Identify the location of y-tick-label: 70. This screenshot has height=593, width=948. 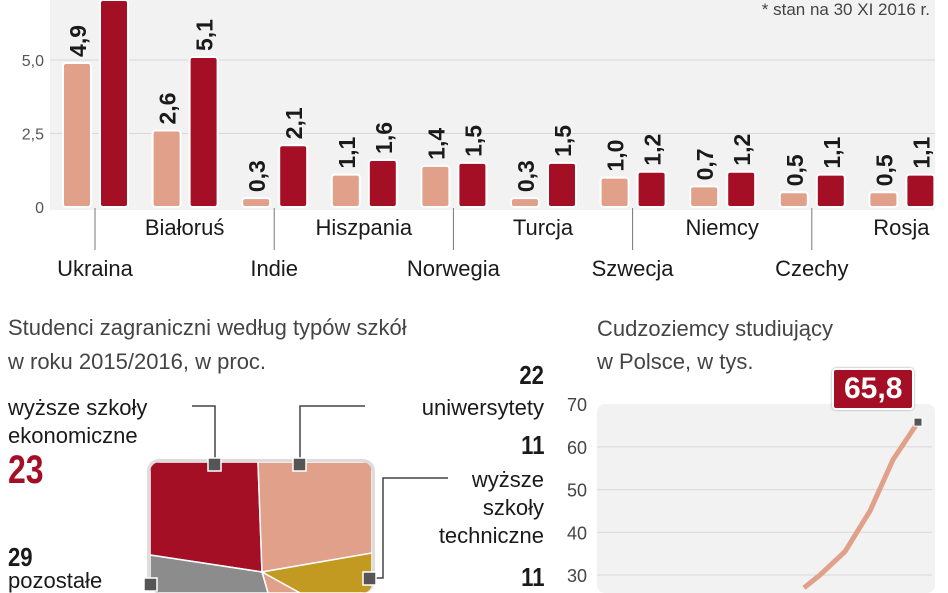
(577, 405).